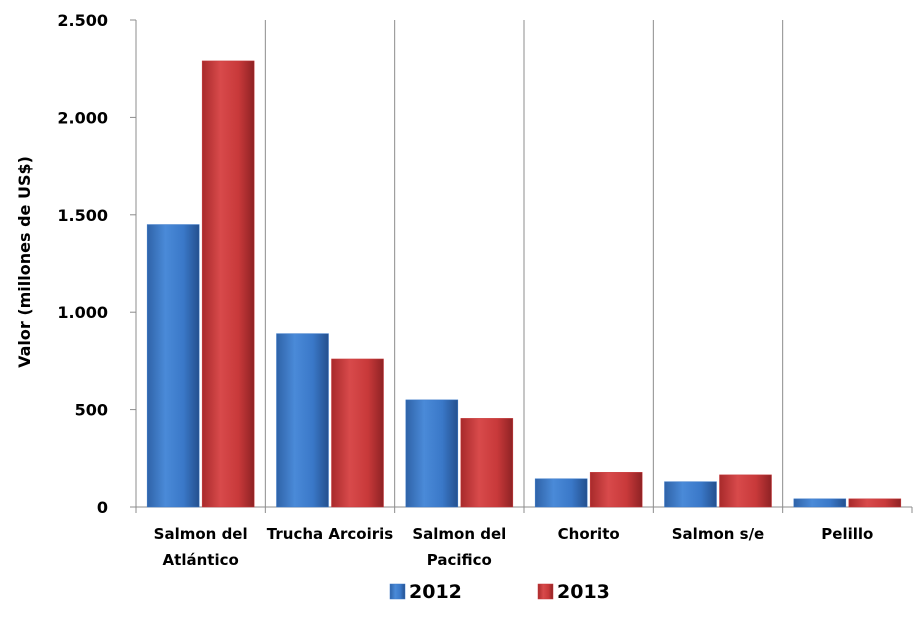 This screenshot has height=621, width=915. I want to click on x-tick-label: Chorito, so click(589, 534).